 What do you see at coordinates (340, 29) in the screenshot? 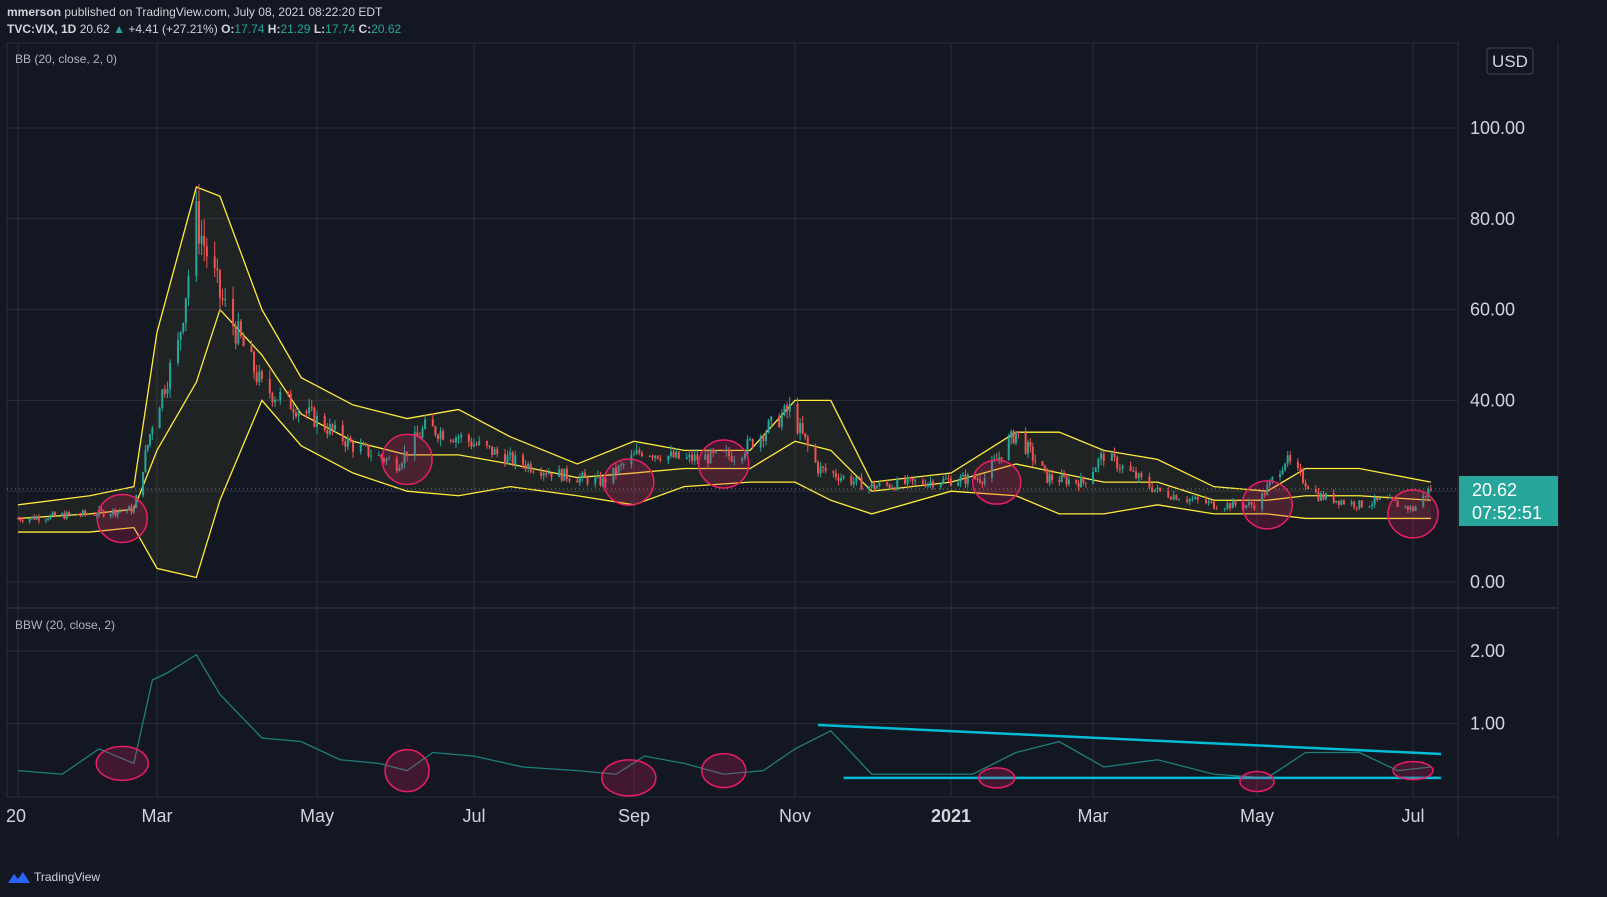
I see `low-value: 17.74` at bounding box center [340, 29].